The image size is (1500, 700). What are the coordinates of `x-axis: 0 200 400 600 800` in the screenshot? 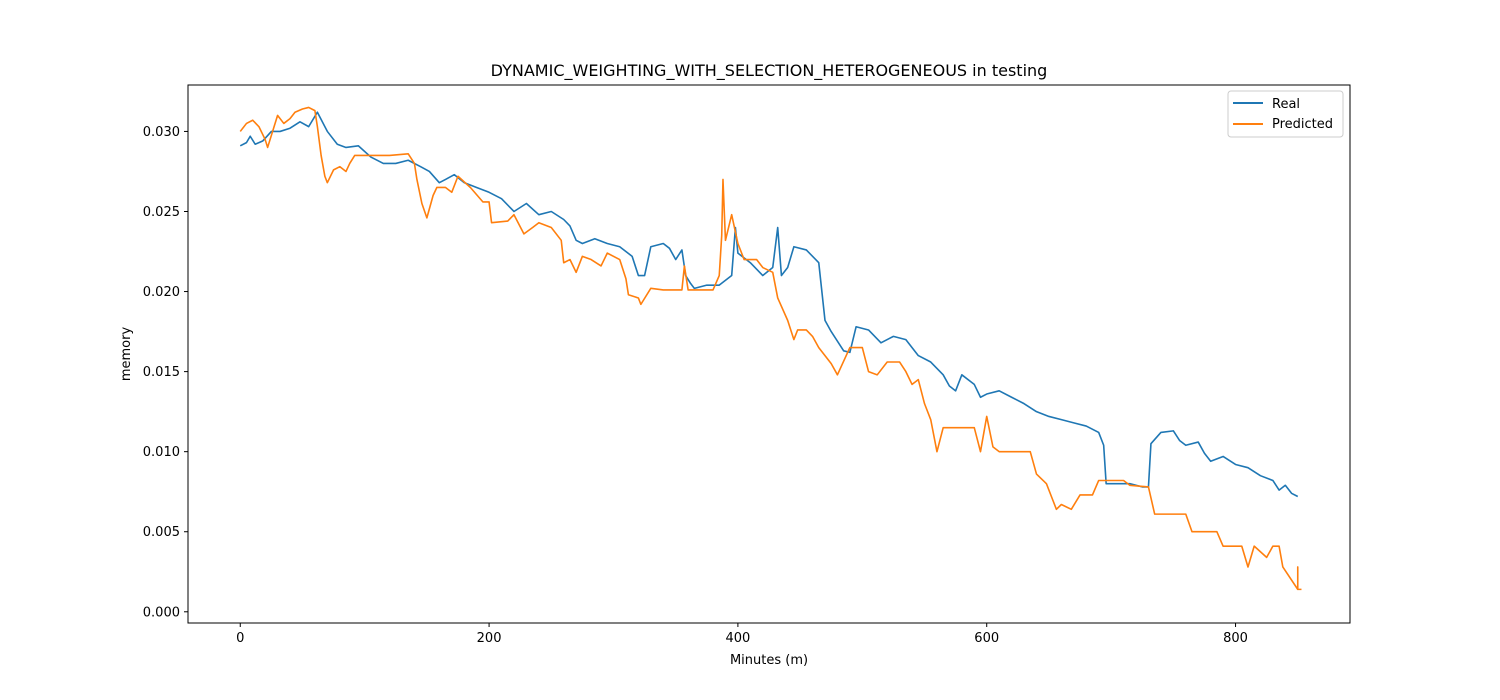 It's located at (742, 634).